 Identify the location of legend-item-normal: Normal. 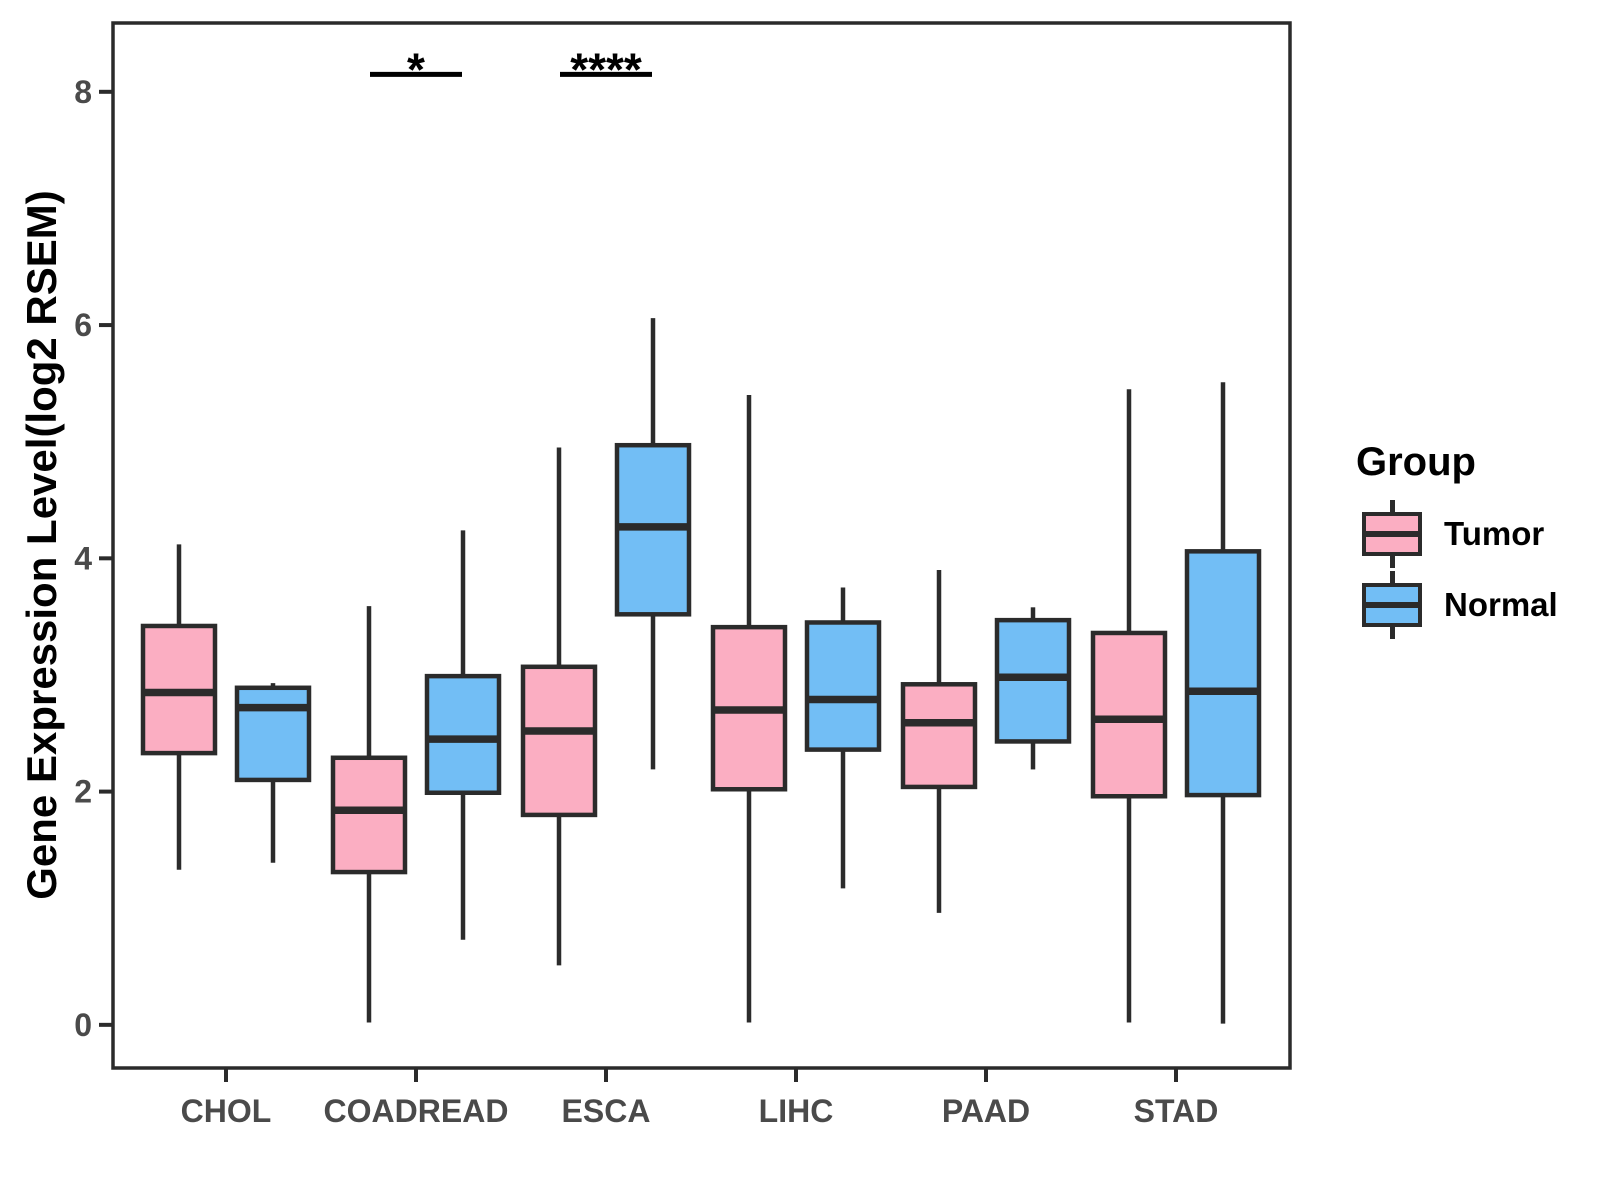
(1457, 605).